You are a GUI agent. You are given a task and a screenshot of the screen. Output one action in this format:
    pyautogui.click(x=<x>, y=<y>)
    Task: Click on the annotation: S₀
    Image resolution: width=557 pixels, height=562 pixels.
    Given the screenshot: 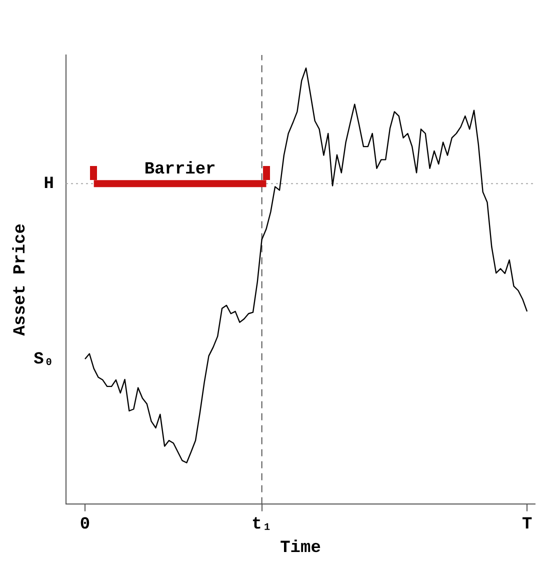 What is the action you would take?
    pyautogui.click(x=44, y=360)
    